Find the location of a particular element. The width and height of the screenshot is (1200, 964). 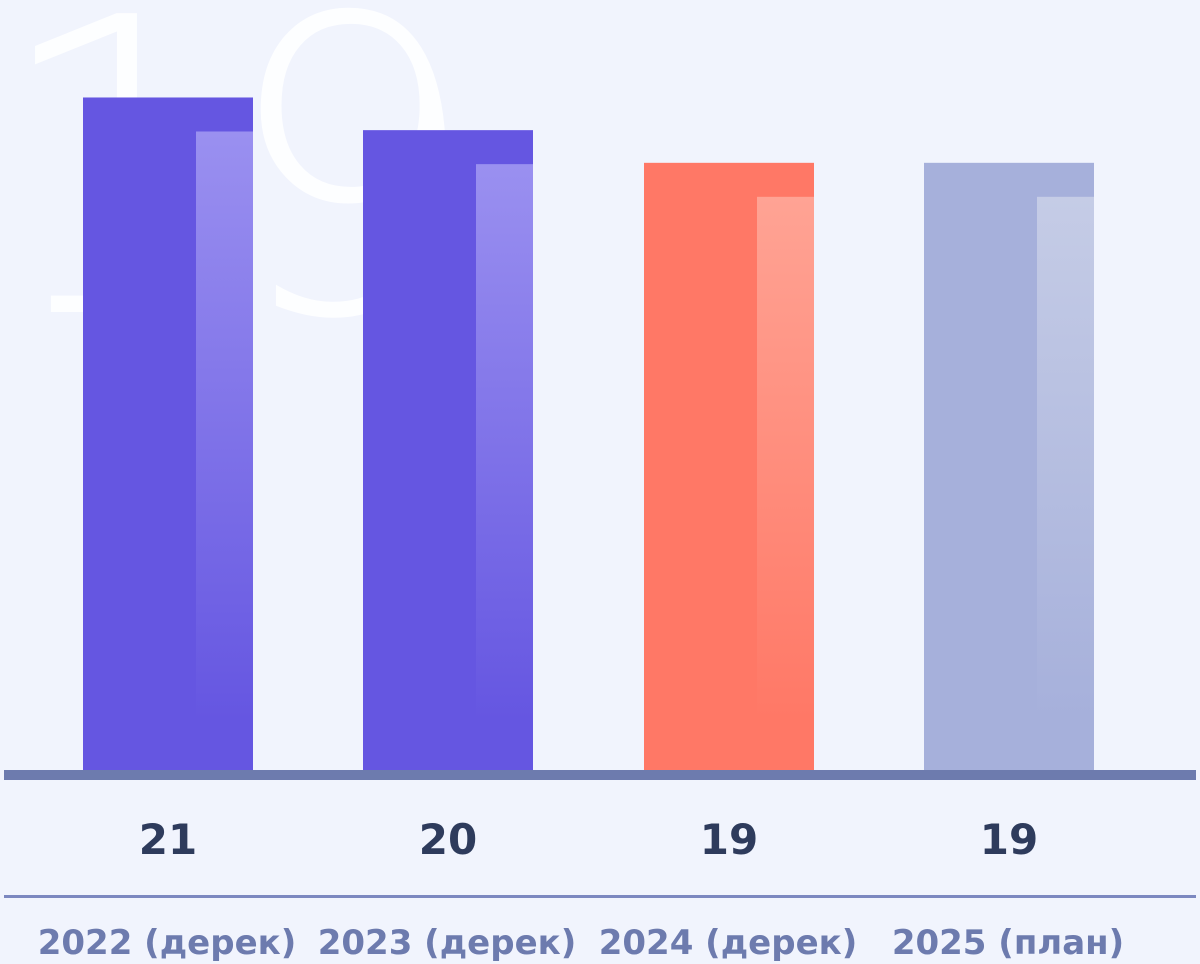

value-label-3: 19 is located at coordinates (1009, 839).